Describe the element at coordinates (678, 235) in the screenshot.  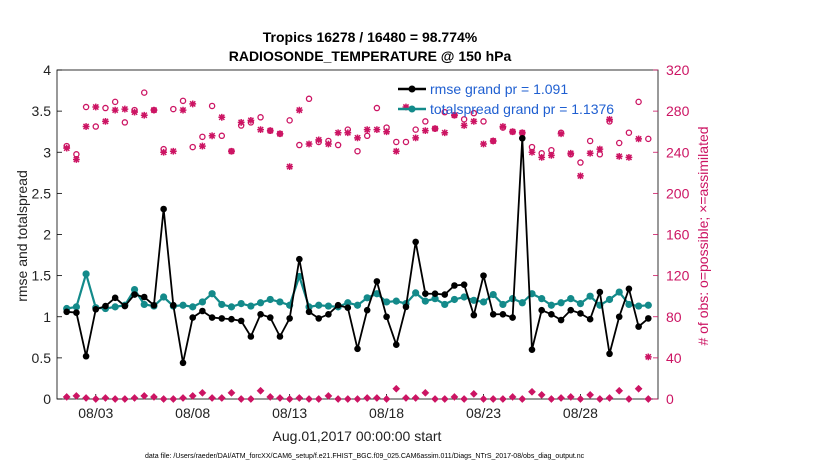
I see `y-right-tick-label: 160` at that location.